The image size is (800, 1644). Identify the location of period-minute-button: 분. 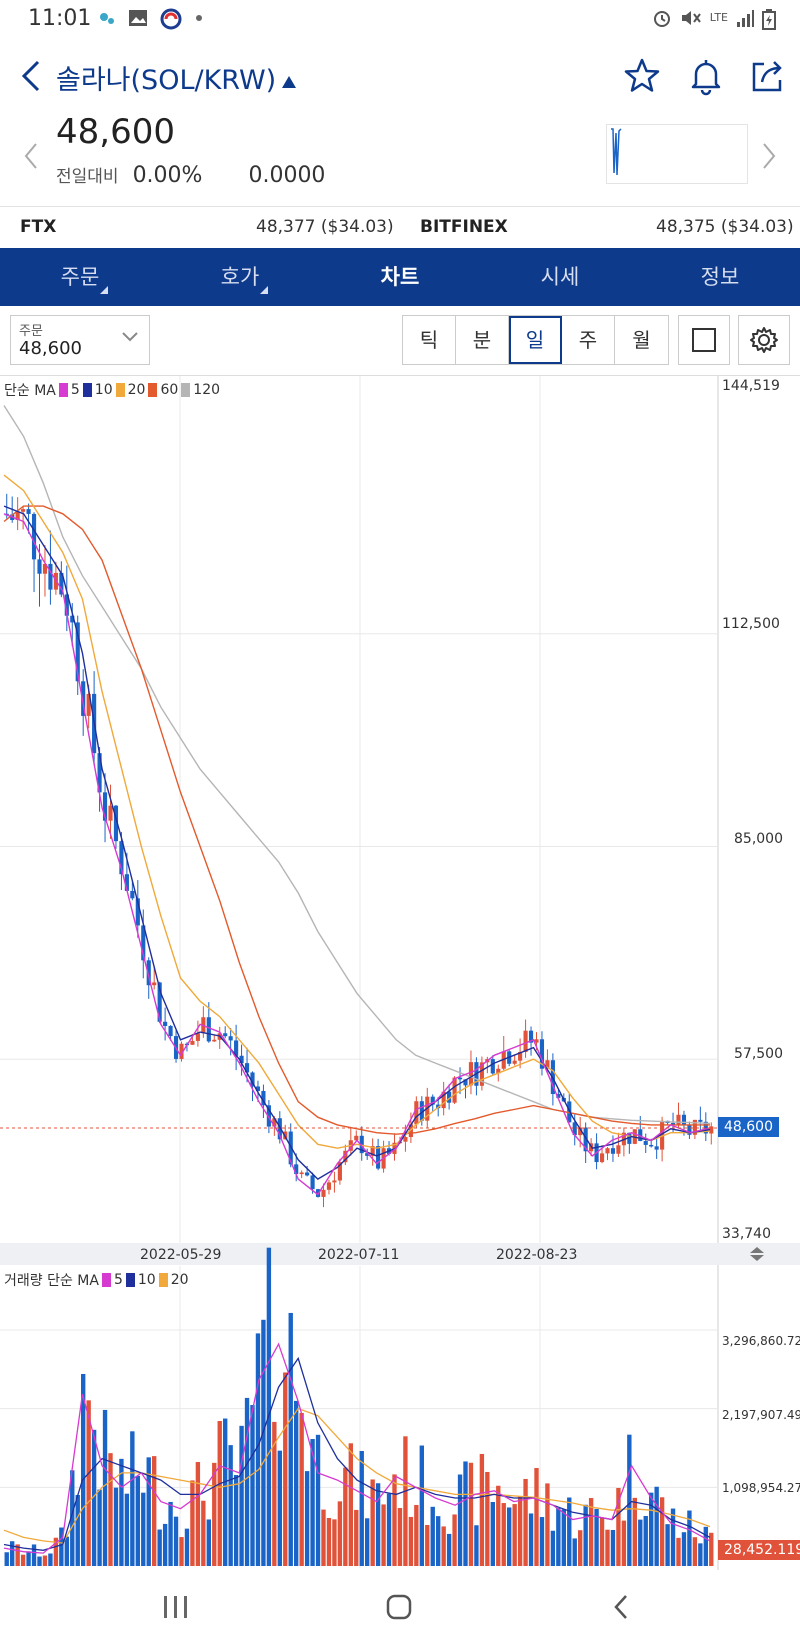
(482, 340).